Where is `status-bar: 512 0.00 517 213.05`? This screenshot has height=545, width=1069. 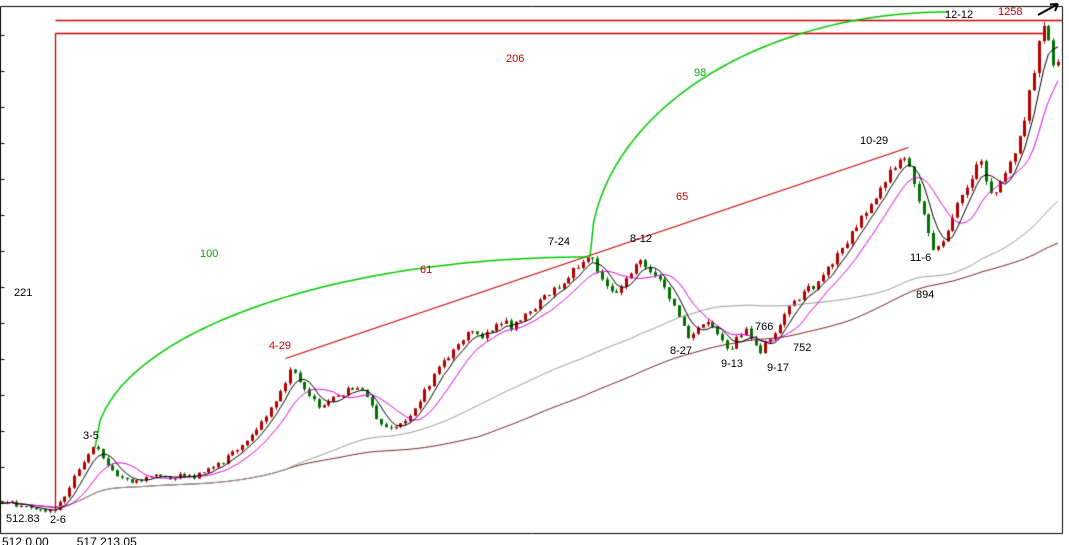
status-bar: 512 0.00 517 213.05 is located at coordinates (69, 540).